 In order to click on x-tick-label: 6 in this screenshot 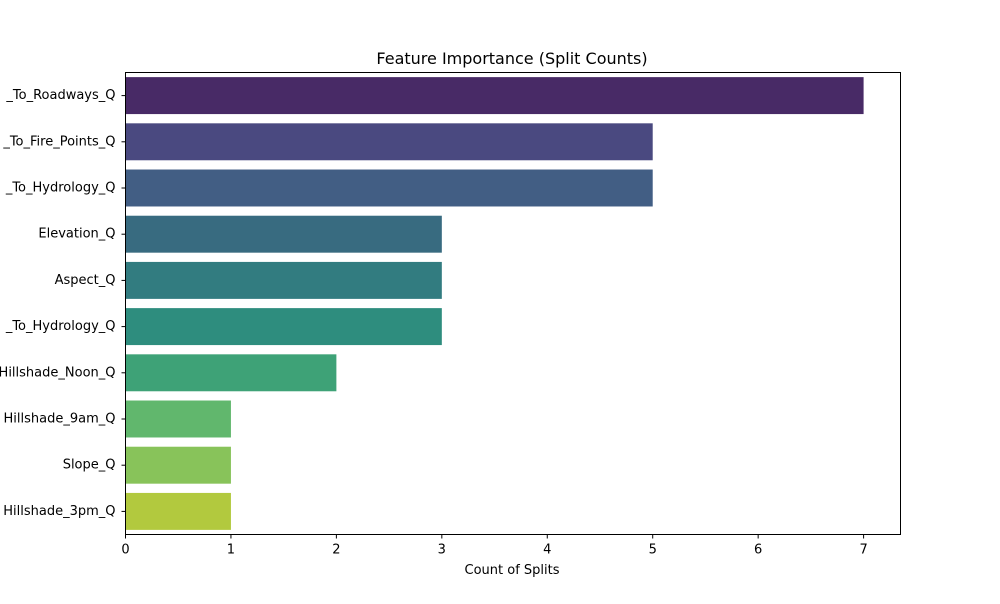, I will do `click(758, 550)`.